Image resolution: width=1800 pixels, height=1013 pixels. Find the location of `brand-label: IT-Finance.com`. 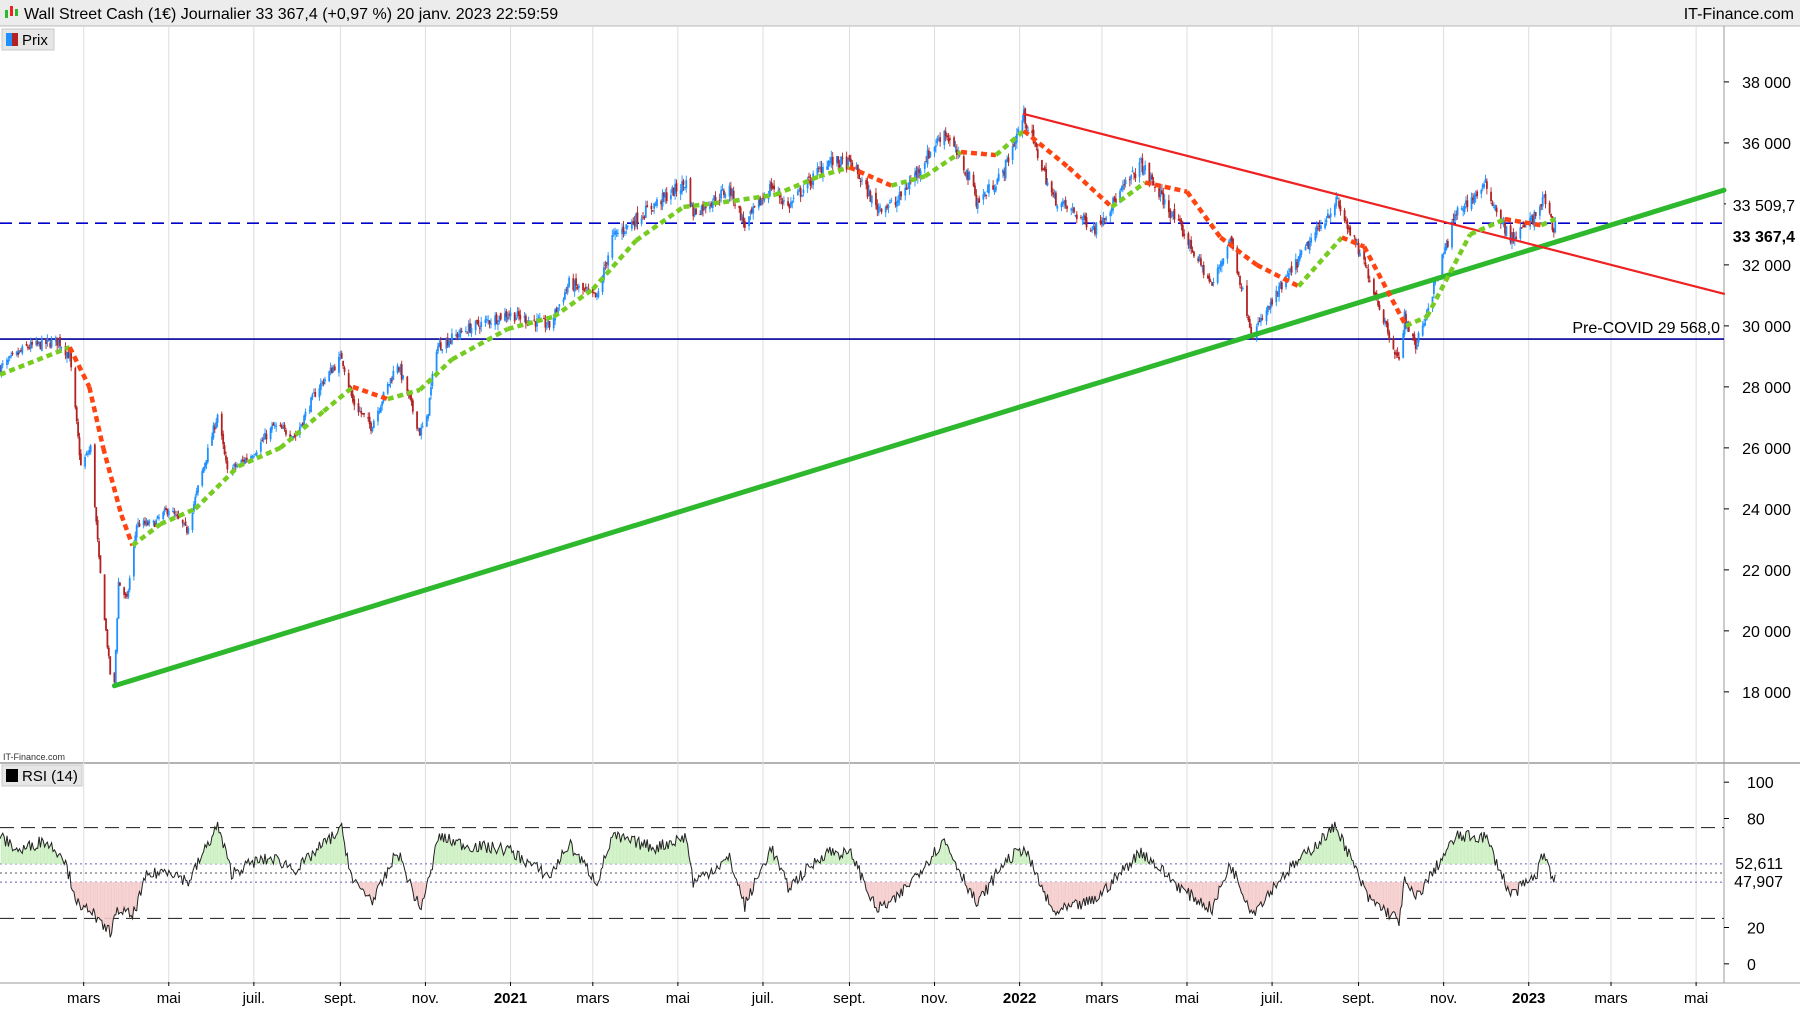

brand-label: IT-Finance.com is located at coordinates (1739, 14).